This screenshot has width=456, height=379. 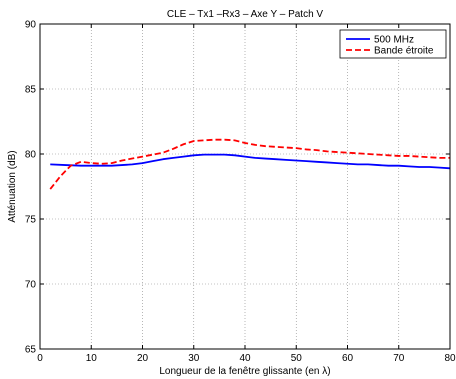 I want to click on y-tick-label: 65, so click(x=31, y=350).